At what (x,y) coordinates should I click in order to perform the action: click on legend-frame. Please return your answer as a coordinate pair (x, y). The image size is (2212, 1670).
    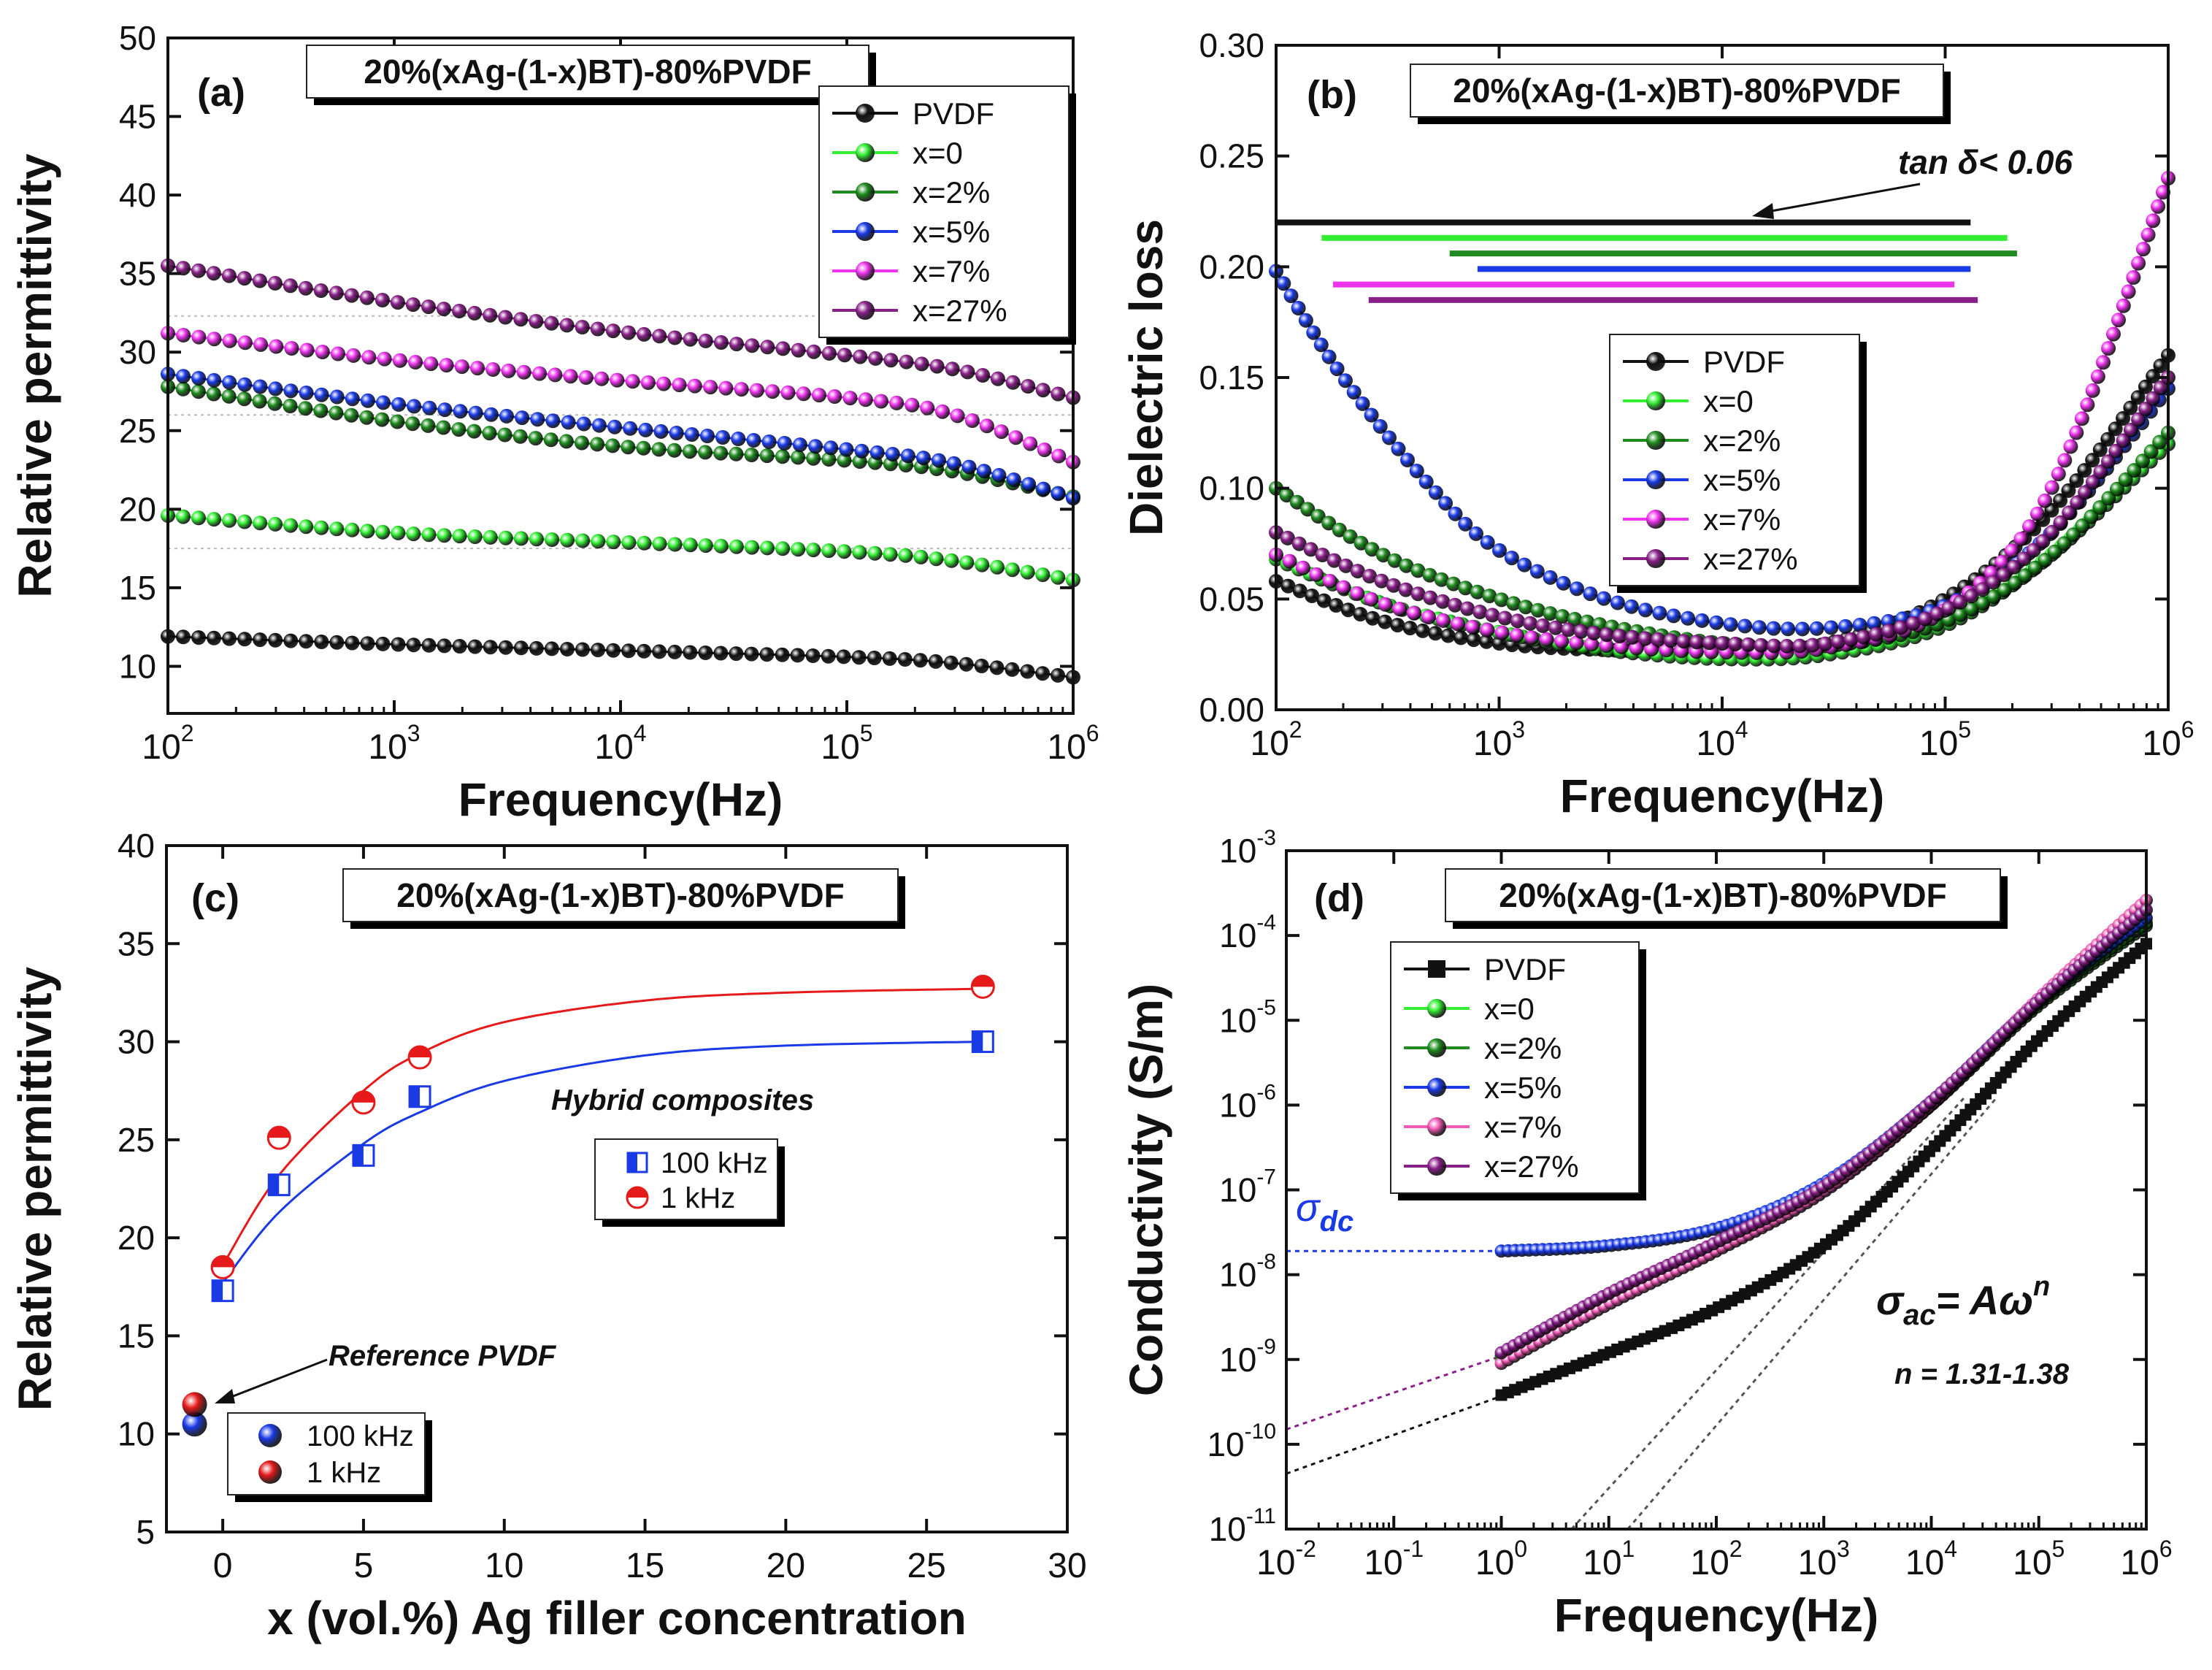
    Looking at the image, I should click on (1515, 1068).